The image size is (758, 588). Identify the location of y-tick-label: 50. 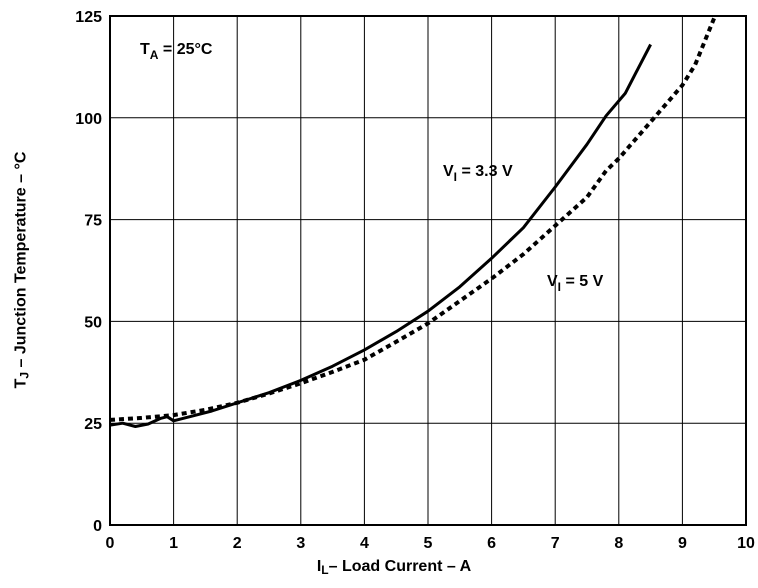
(93, 322).